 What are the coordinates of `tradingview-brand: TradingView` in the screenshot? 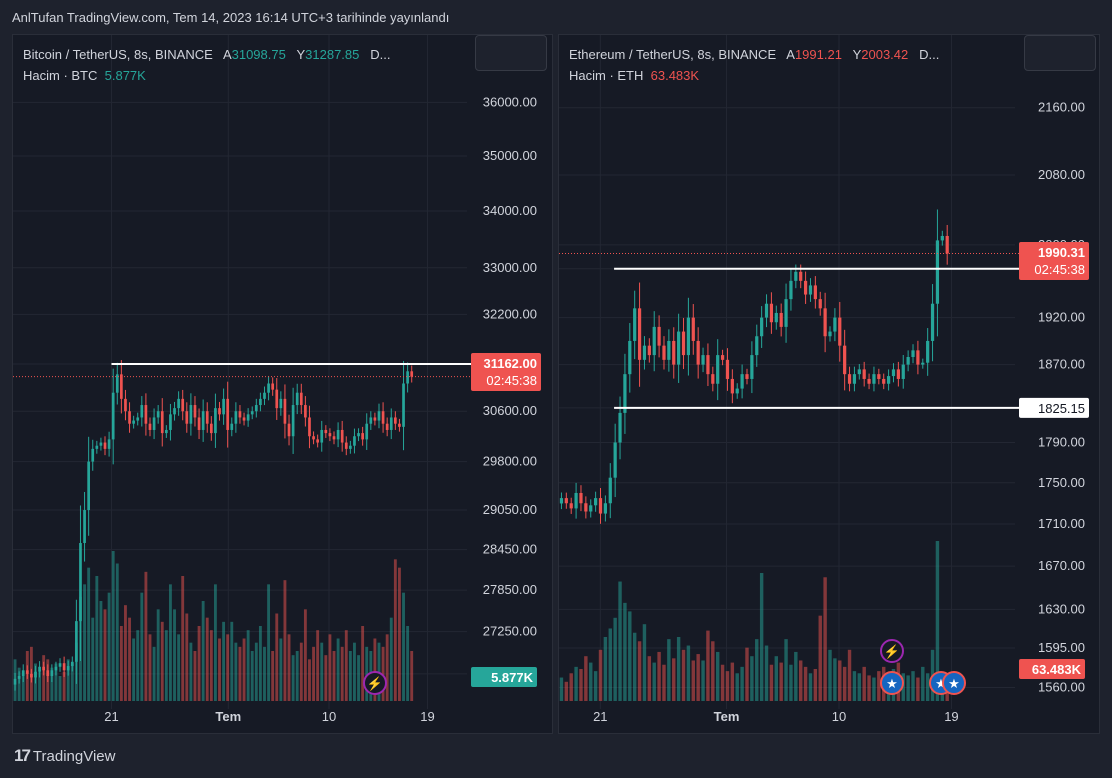 It's located at (74, 756).